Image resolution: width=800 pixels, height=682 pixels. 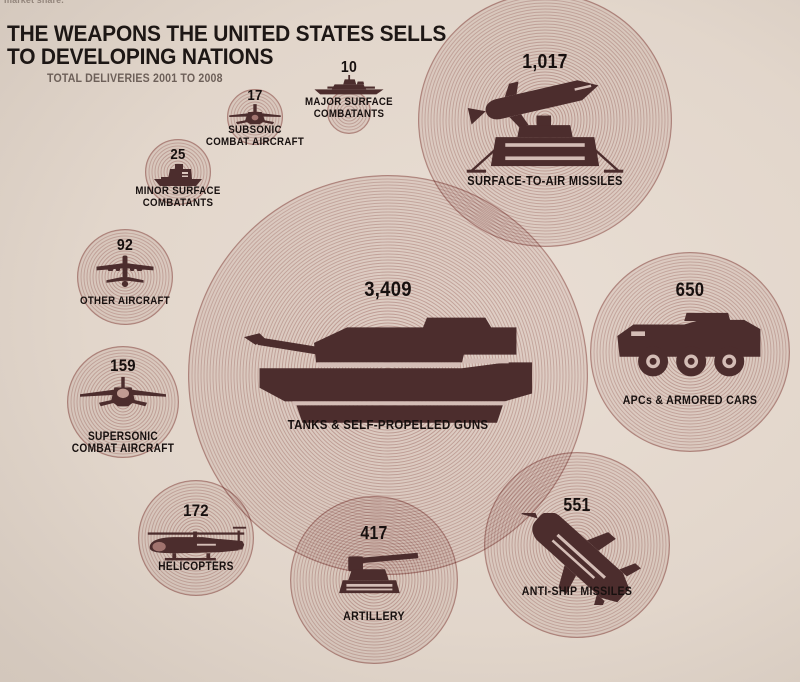 What do you see at coordinates (577, 545) in the screenshot?
I see `bubble-anti-ship-missiles` at bounding box center [577, 545].